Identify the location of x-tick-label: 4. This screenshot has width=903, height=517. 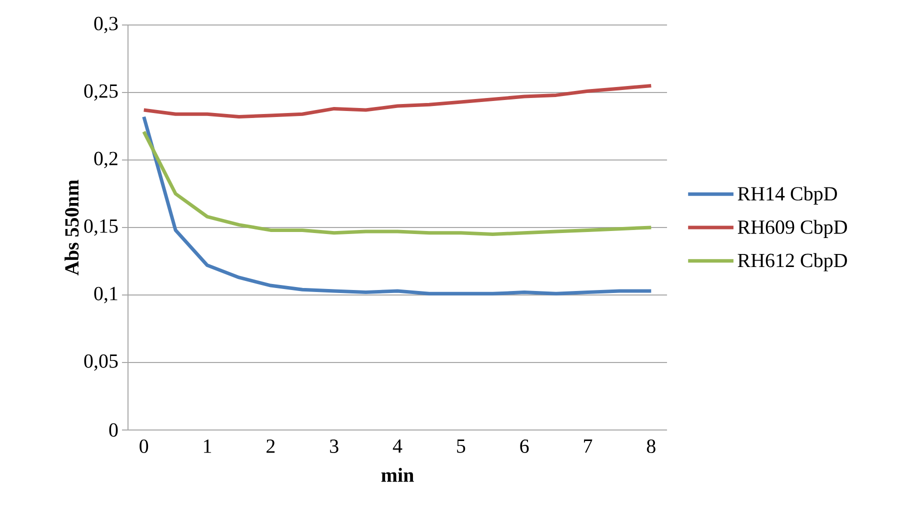
(397, 446).